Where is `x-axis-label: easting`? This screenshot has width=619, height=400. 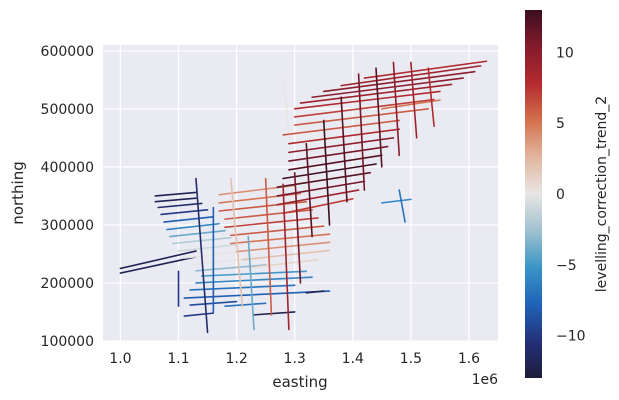
x-axis-label: easting is located at coordinates (299, 382).